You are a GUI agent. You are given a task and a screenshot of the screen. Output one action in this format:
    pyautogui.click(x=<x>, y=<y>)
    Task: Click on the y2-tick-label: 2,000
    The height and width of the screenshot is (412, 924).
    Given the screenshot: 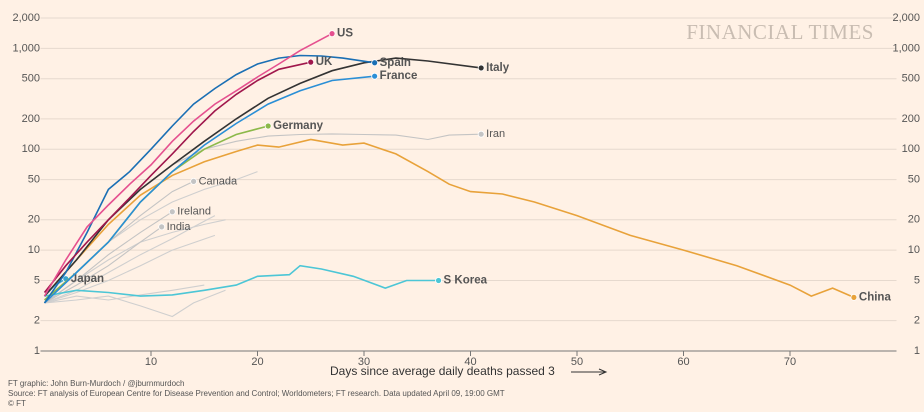 What is the action you would take?
    pyautogui.click(x=906, y=18)
    